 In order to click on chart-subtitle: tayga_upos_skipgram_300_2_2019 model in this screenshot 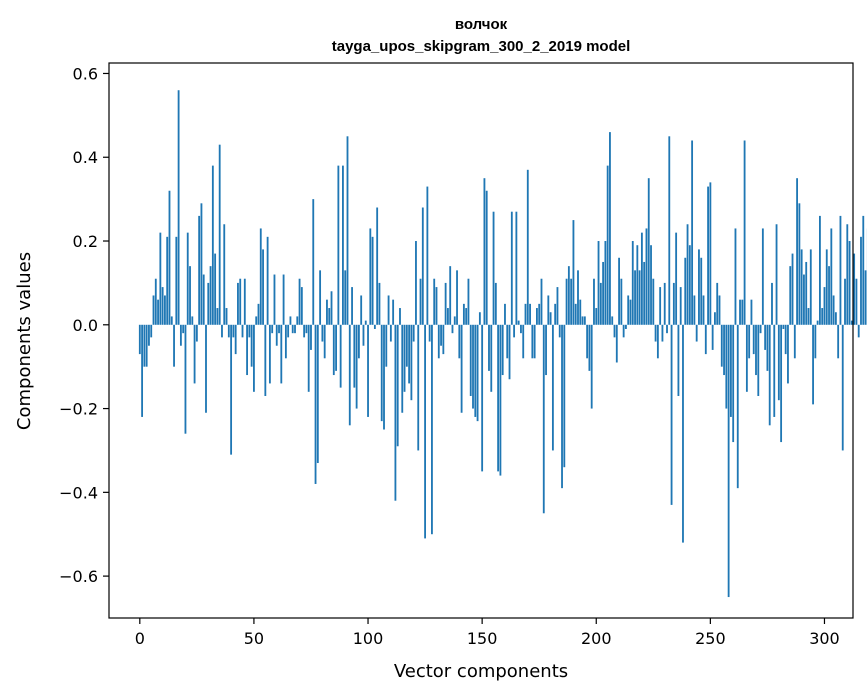, I will do `click(481, 46)`.